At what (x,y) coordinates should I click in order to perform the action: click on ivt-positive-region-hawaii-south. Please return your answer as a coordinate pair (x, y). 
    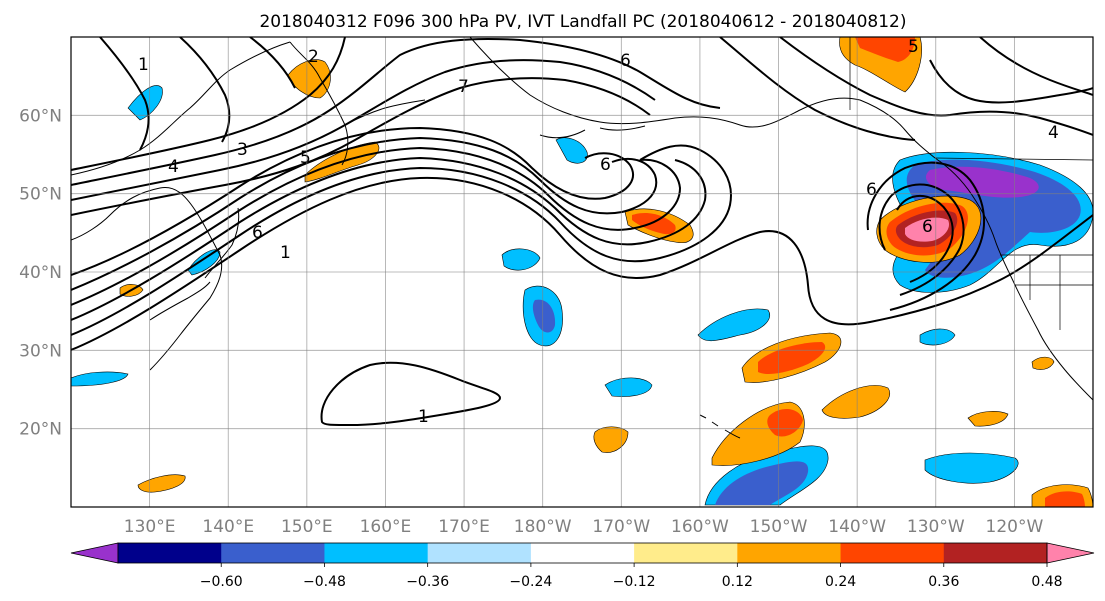
    Looking at the image, I should click on (611, 439).